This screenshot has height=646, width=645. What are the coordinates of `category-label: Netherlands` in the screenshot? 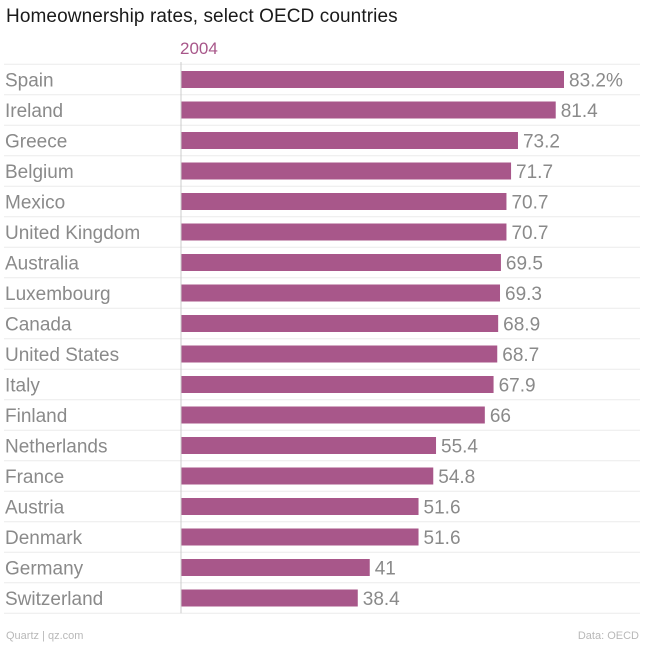 It's located at (56, 447).